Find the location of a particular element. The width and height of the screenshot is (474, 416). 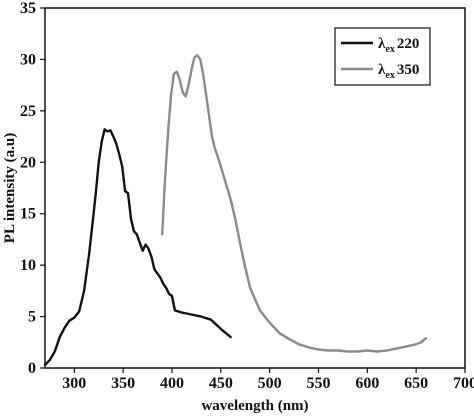

x-tick-label: 400 is located at coordinates (172, 383).